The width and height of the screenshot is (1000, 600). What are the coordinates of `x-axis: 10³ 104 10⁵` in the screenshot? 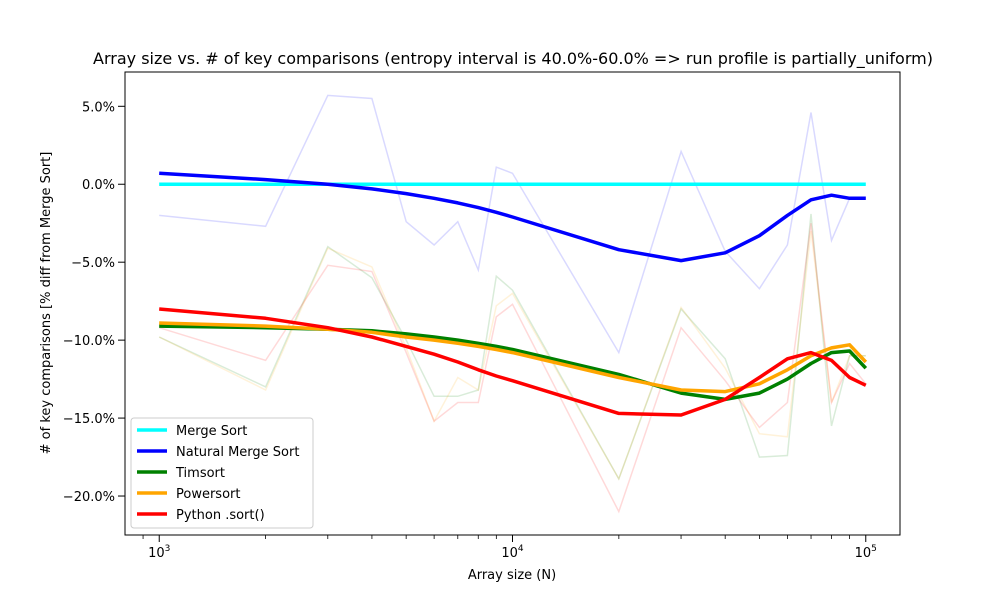 It's located at (509, 548).